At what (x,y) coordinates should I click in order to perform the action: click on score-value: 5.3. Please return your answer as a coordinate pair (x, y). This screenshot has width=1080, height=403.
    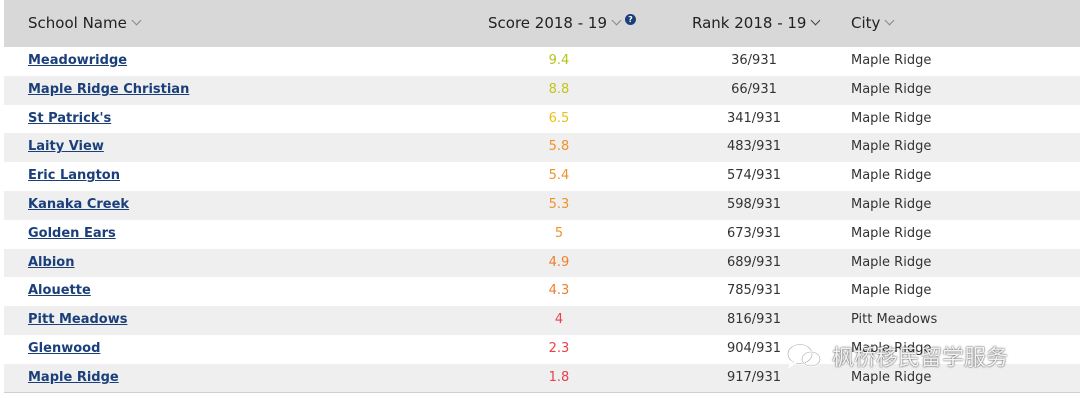
    Looking at the image, I should click on (559, 204).